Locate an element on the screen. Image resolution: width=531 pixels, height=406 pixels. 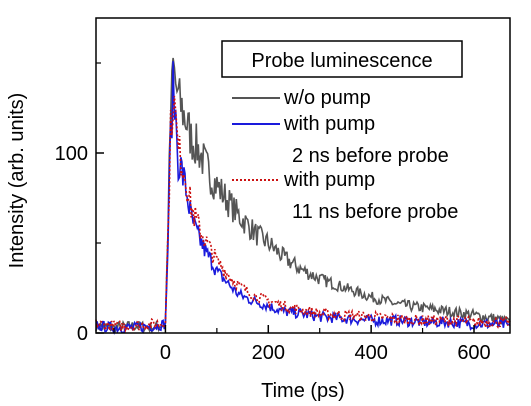
x-tick-label: 200 is located at coordinates (268, 353).